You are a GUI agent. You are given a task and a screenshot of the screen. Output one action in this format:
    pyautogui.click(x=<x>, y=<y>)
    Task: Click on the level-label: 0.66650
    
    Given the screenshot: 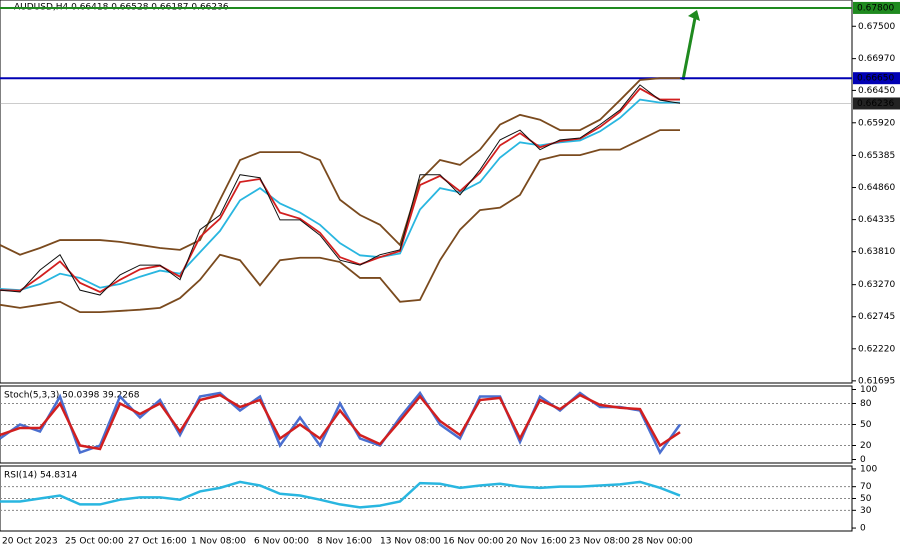 What is the action you would take?
    pyautogui.click(x=875, y=79)
    